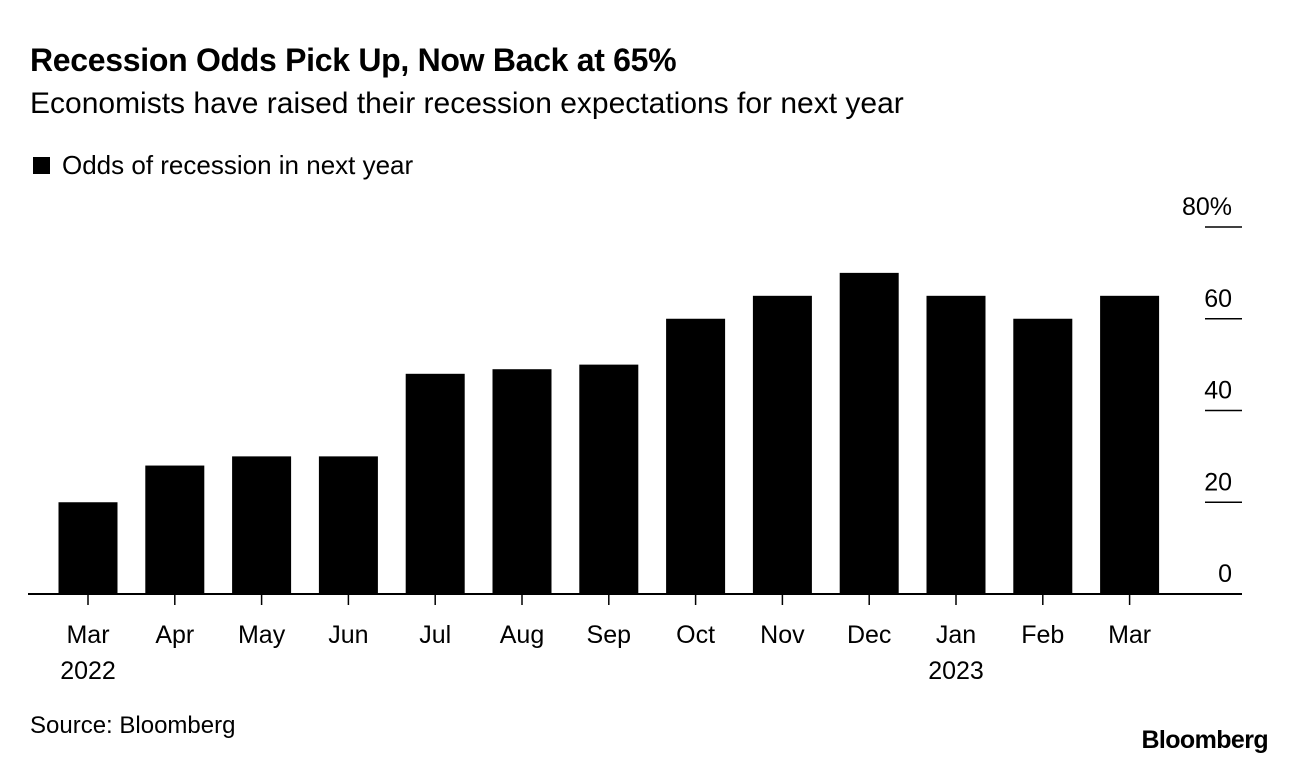  What do you see at coordinates (353, 60) in the screenshot?
I see `chart-title: Recession Odds Pick Up, Now Back at 65%` at bounding box center [353, 60].